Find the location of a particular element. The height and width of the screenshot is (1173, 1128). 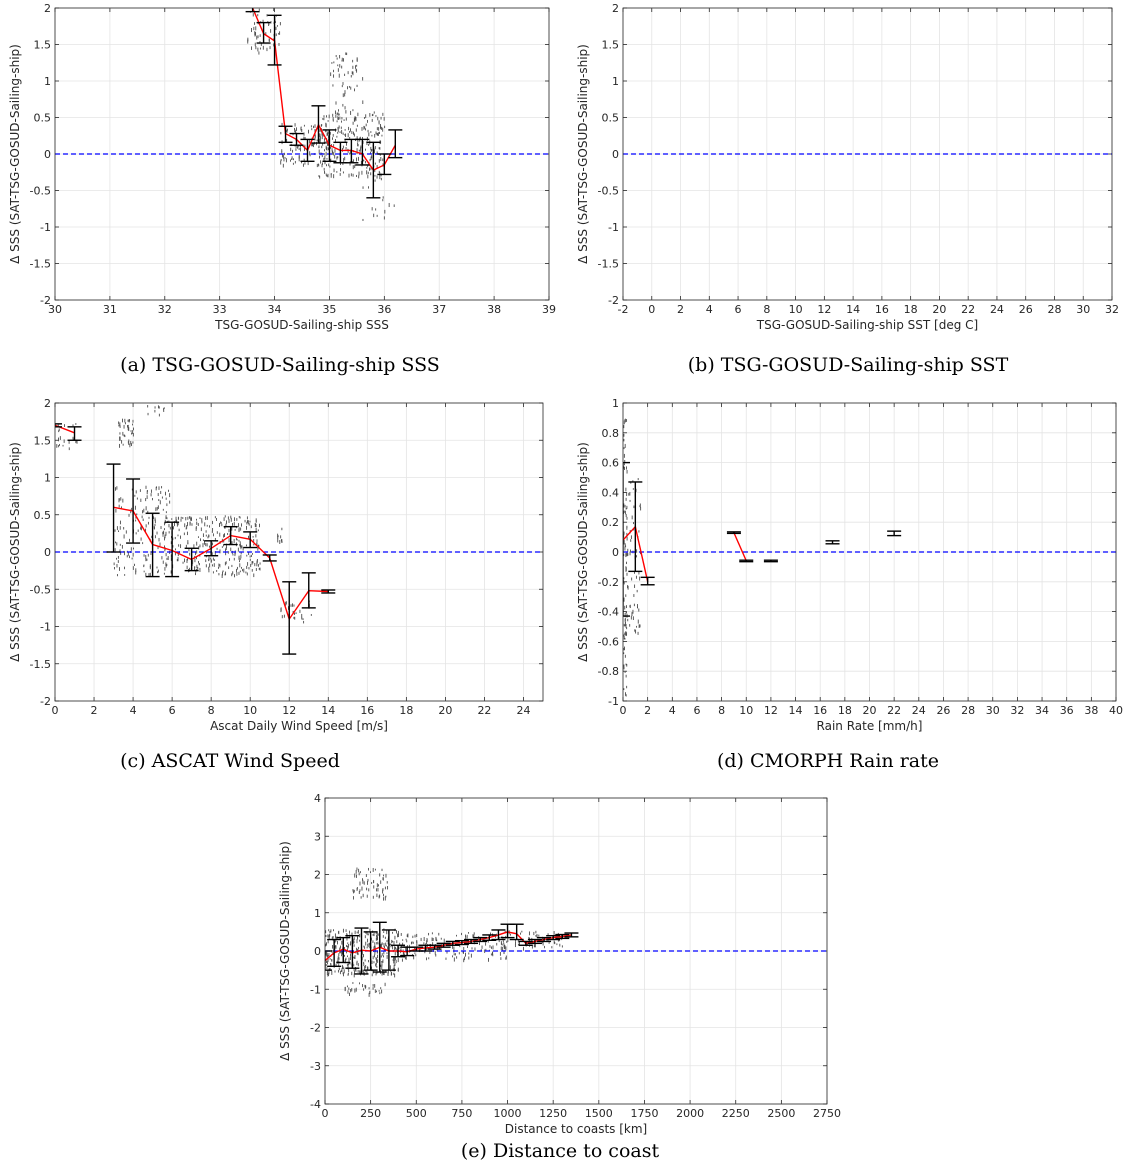

x-axis-label: TSG-GOSUD-Sailing-ship SSS is located at coordinates (301, 325).